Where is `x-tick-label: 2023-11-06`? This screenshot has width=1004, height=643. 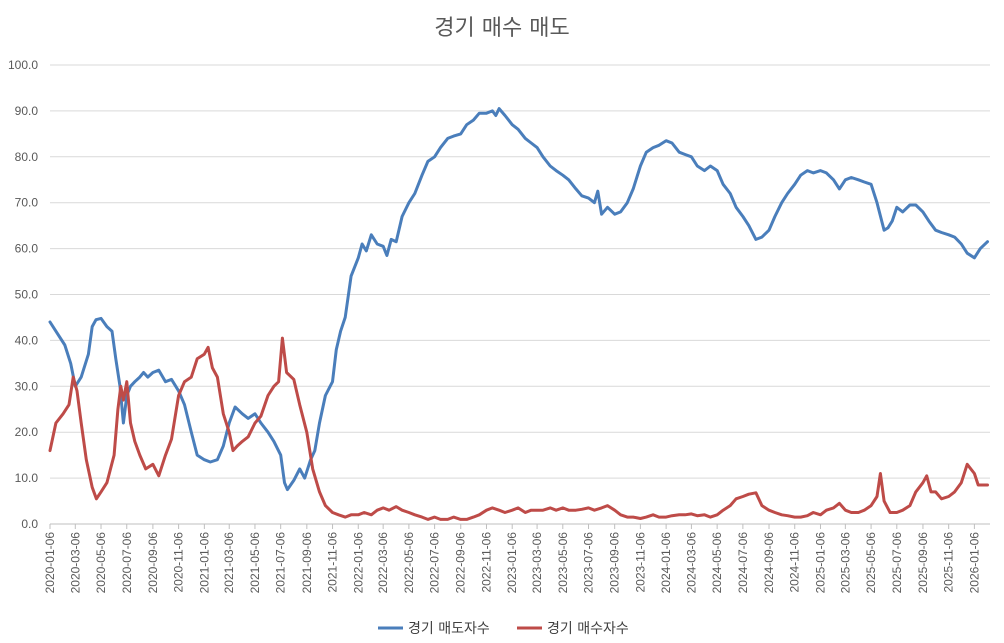 x-tick-label: 2023-11-06 is located at coordinates (640, 562).